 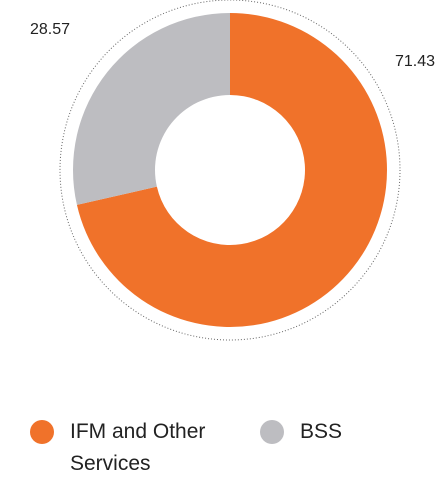 What do you see at coordinates (353, 448) in the screenshot?
I see `legend-item: BSS` at bounding box center [353, 448].